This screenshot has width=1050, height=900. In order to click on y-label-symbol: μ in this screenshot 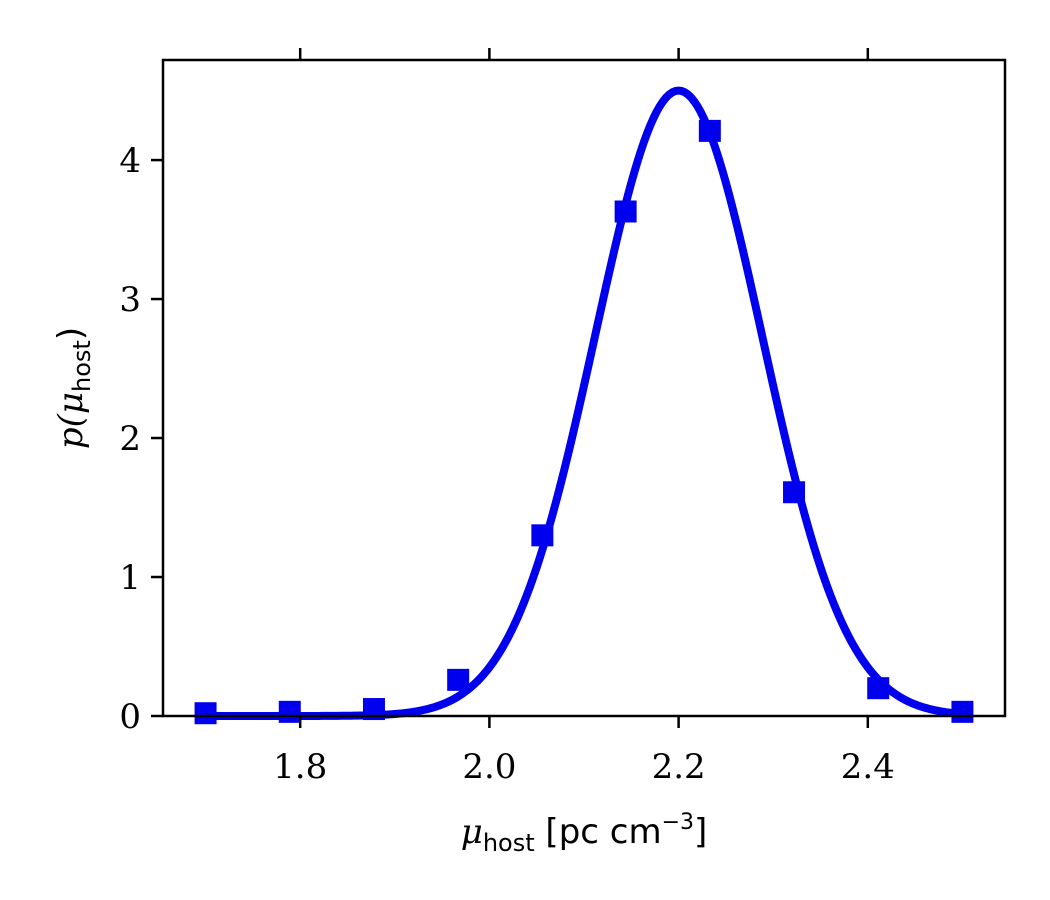, I will do `click(71, 403)`.